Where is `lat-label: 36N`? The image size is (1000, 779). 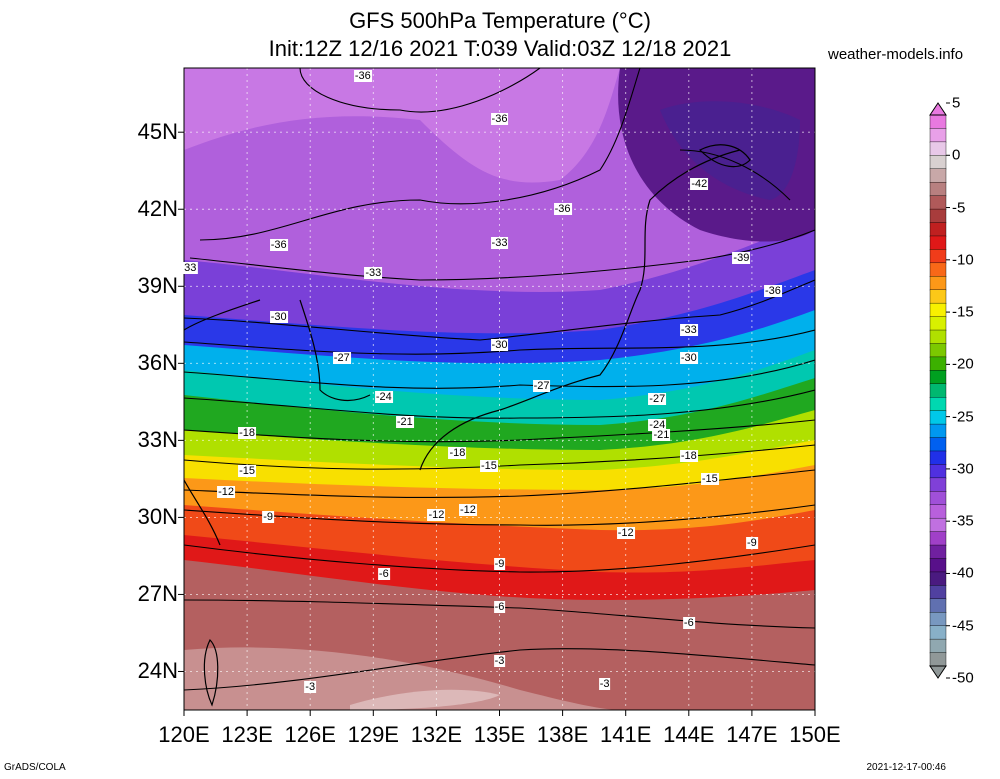
lat-label: 36N is located at coordinates (157, 363).